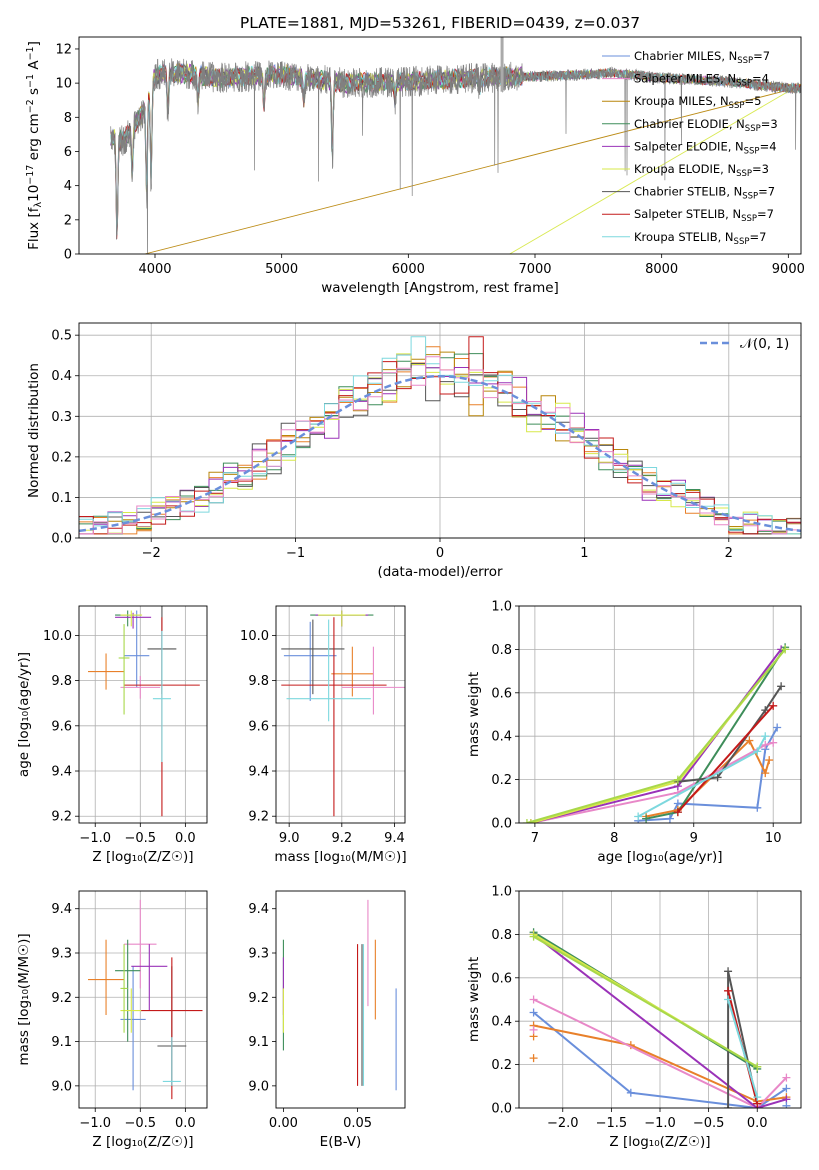 The image size is (819, 1170). I want to click on legend-entry: Chabrier STELIB, NSSP=7, so click(704, 193).